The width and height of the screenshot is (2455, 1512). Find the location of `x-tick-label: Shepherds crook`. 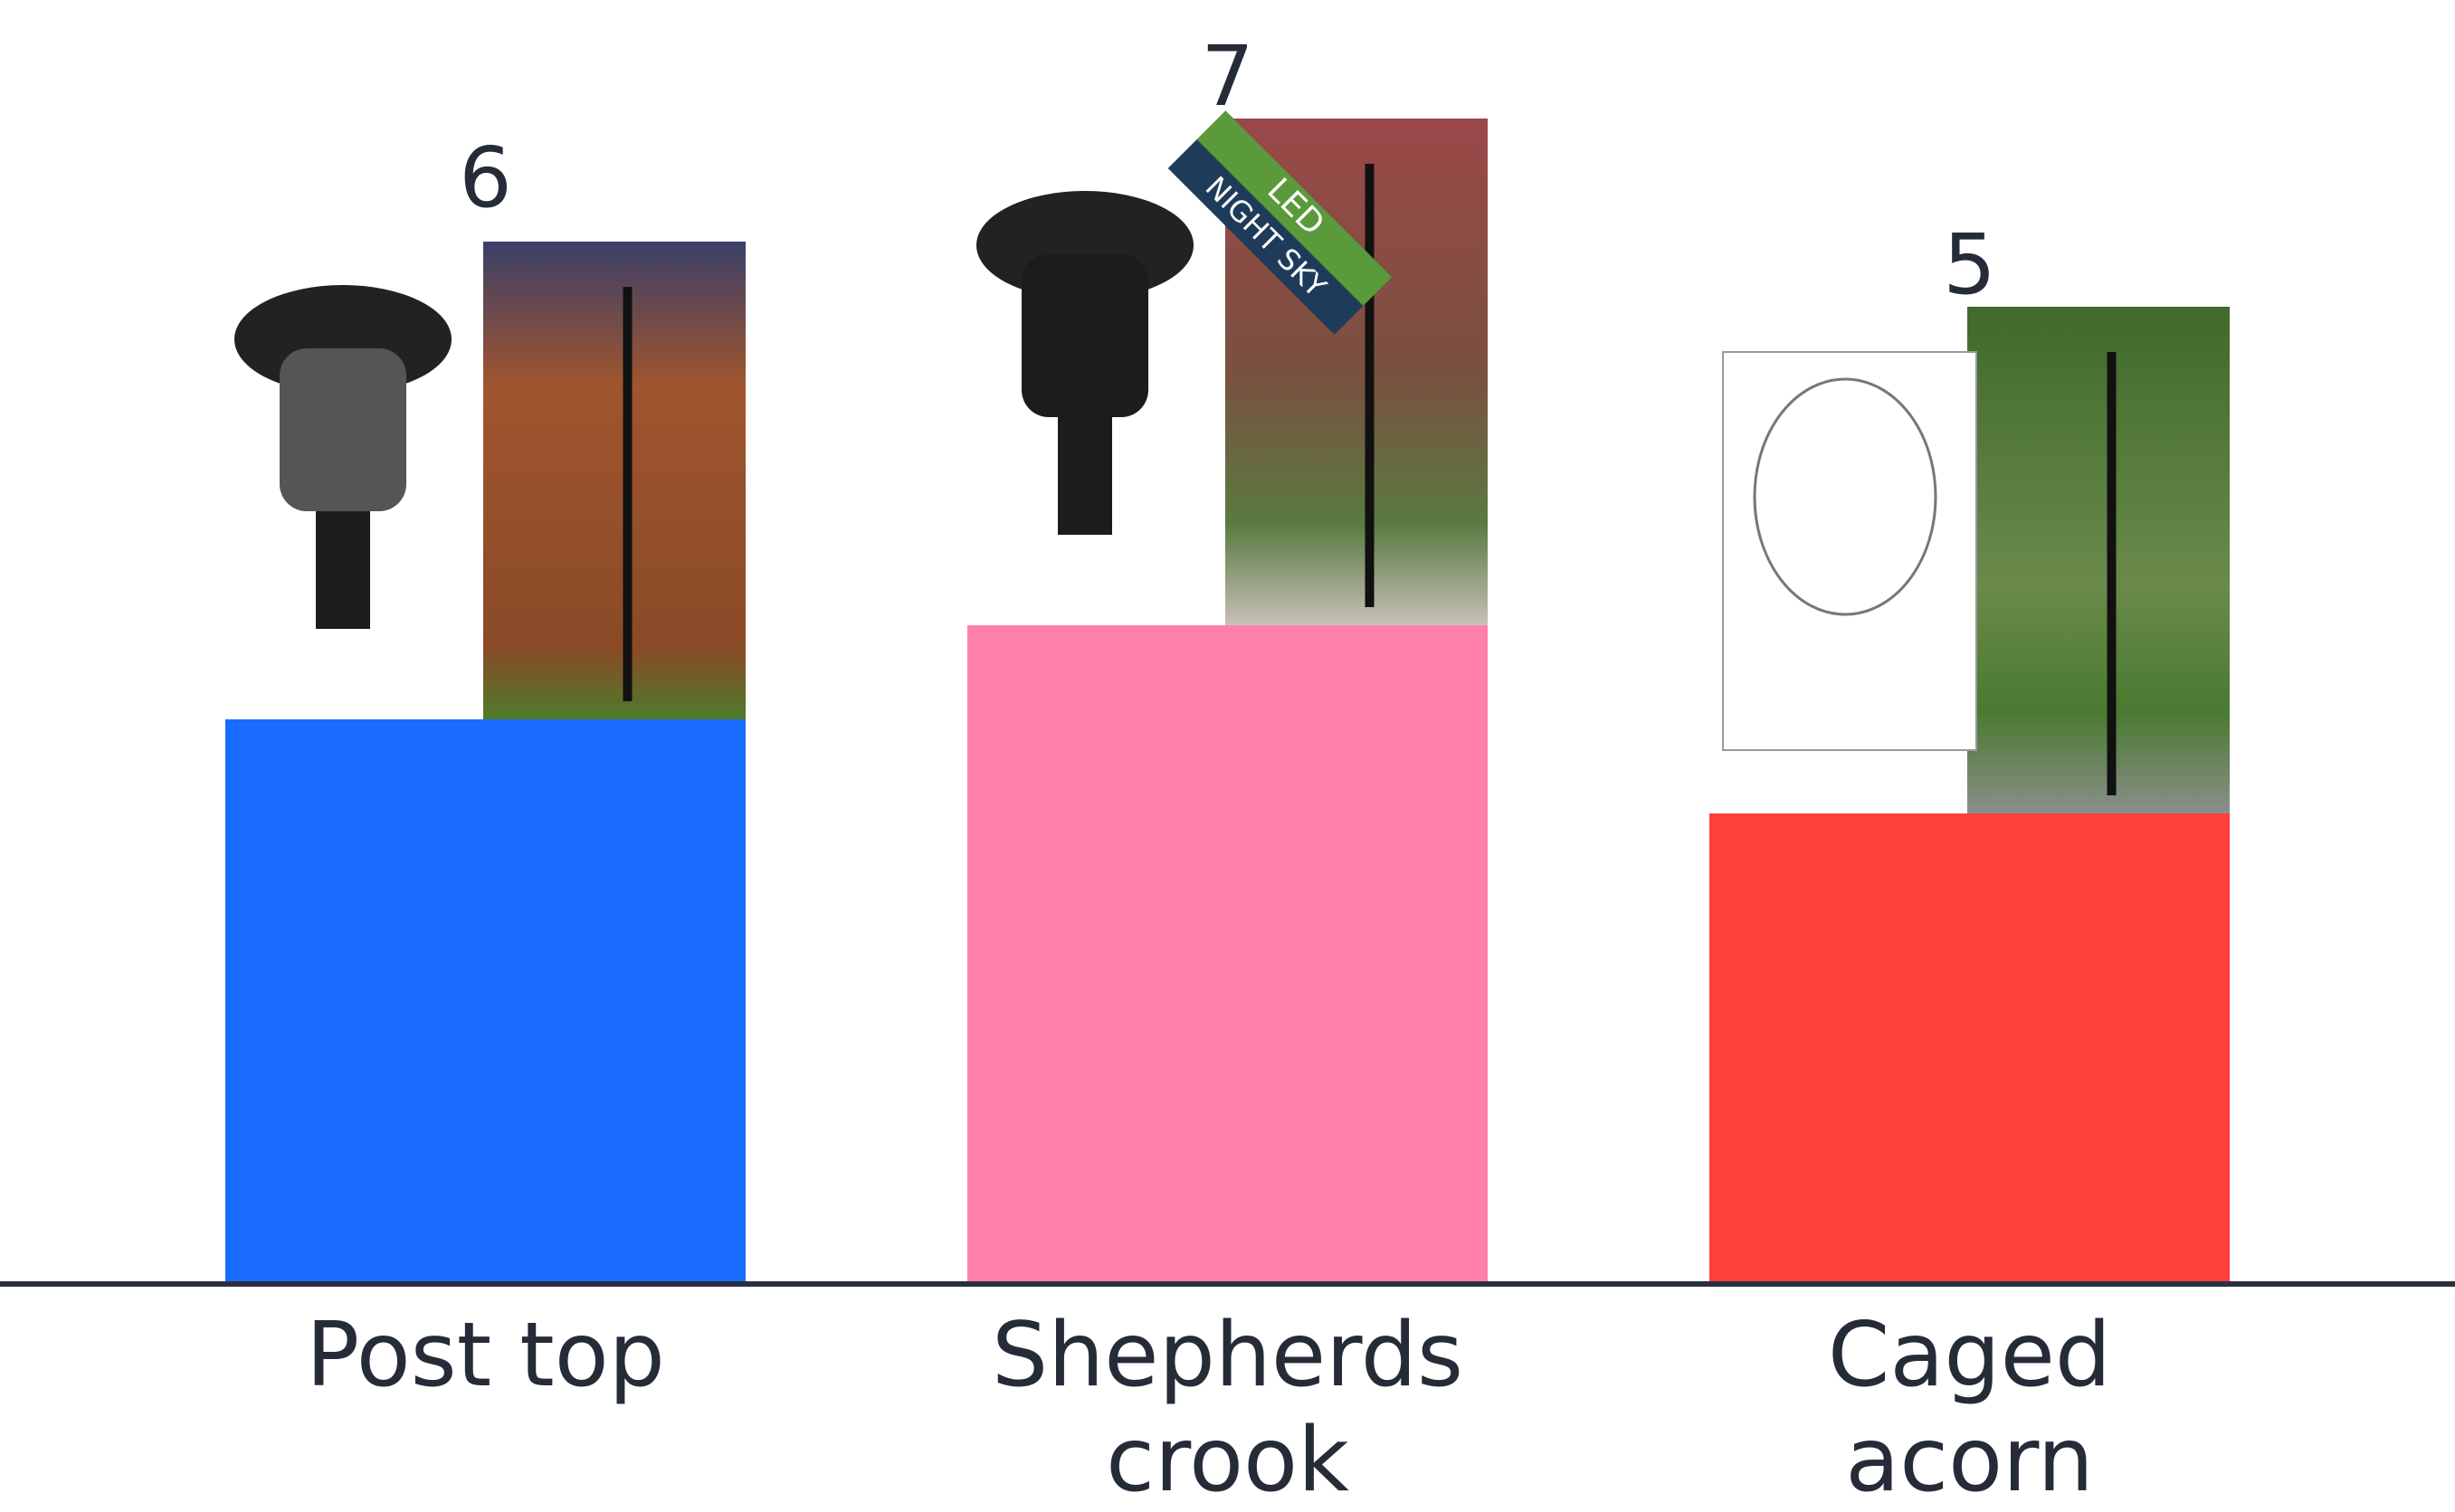

x-tick-label: Shepherds crook is located at coordinates (1227, 1408).